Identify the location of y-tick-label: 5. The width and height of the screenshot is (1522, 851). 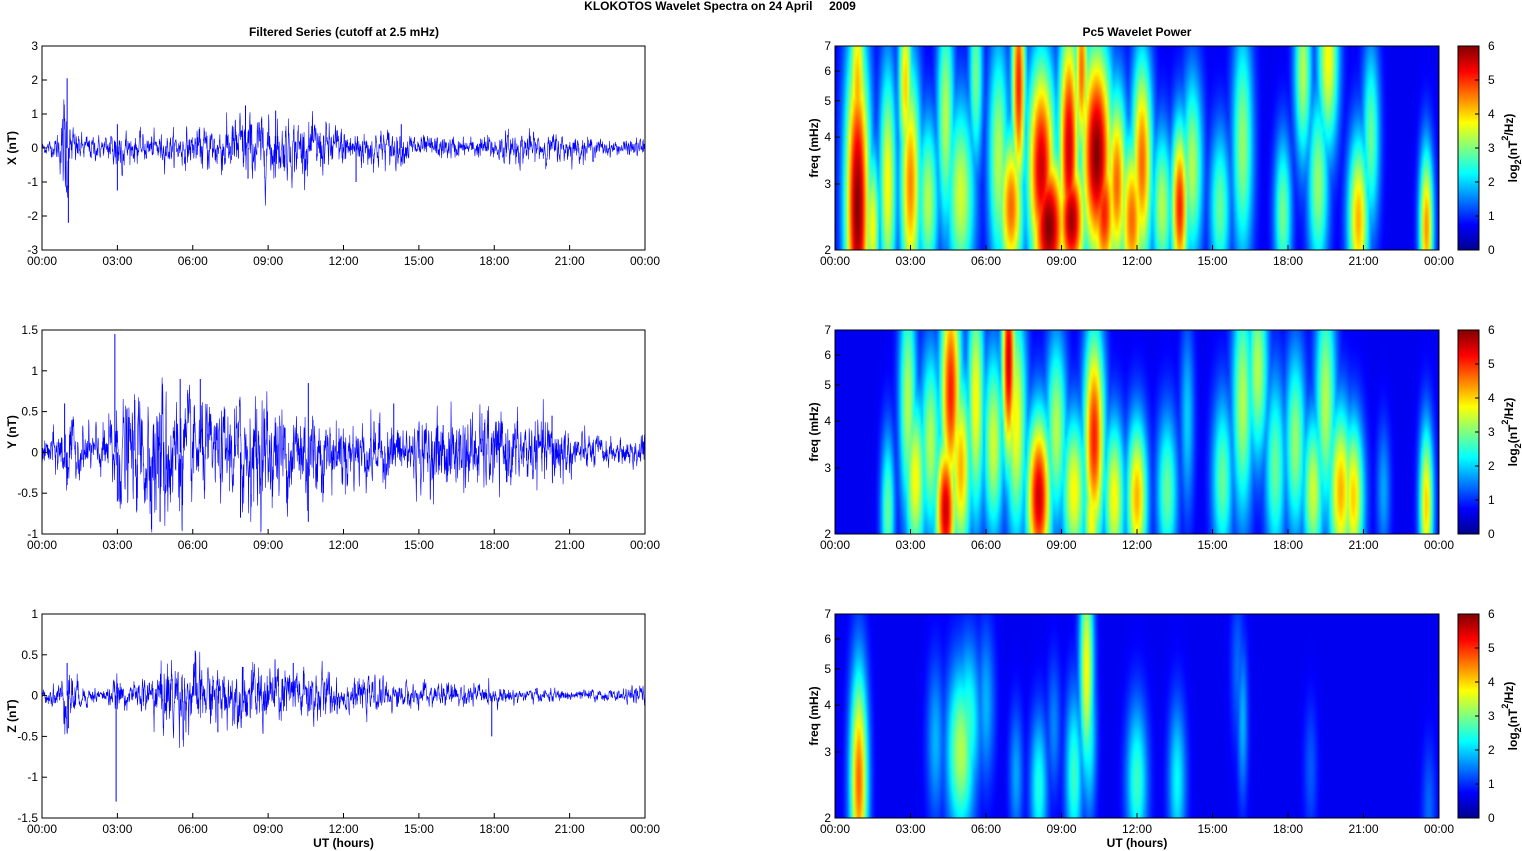
(827, 101).